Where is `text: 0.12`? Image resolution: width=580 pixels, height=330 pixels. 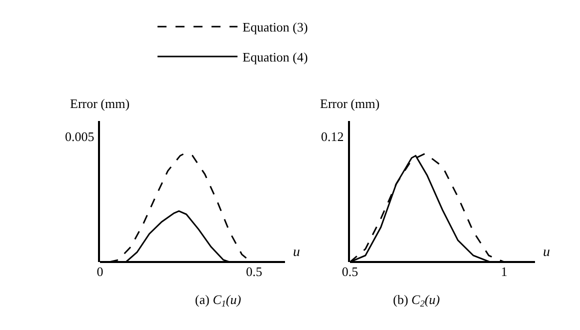 text: 0.12 is located at coordinates (332, 136).